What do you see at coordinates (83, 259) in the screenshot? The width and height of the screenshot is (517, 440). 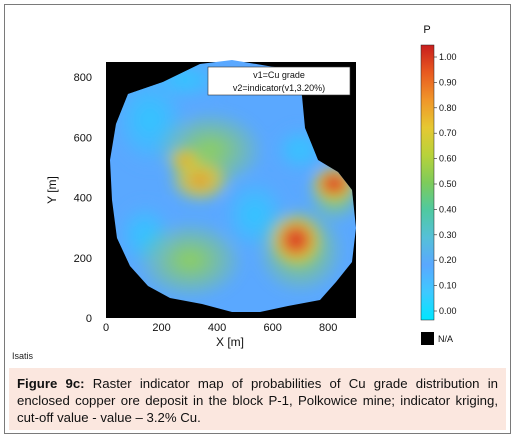 I see `y-tick-label: 200` at bounding box center [83, 259].